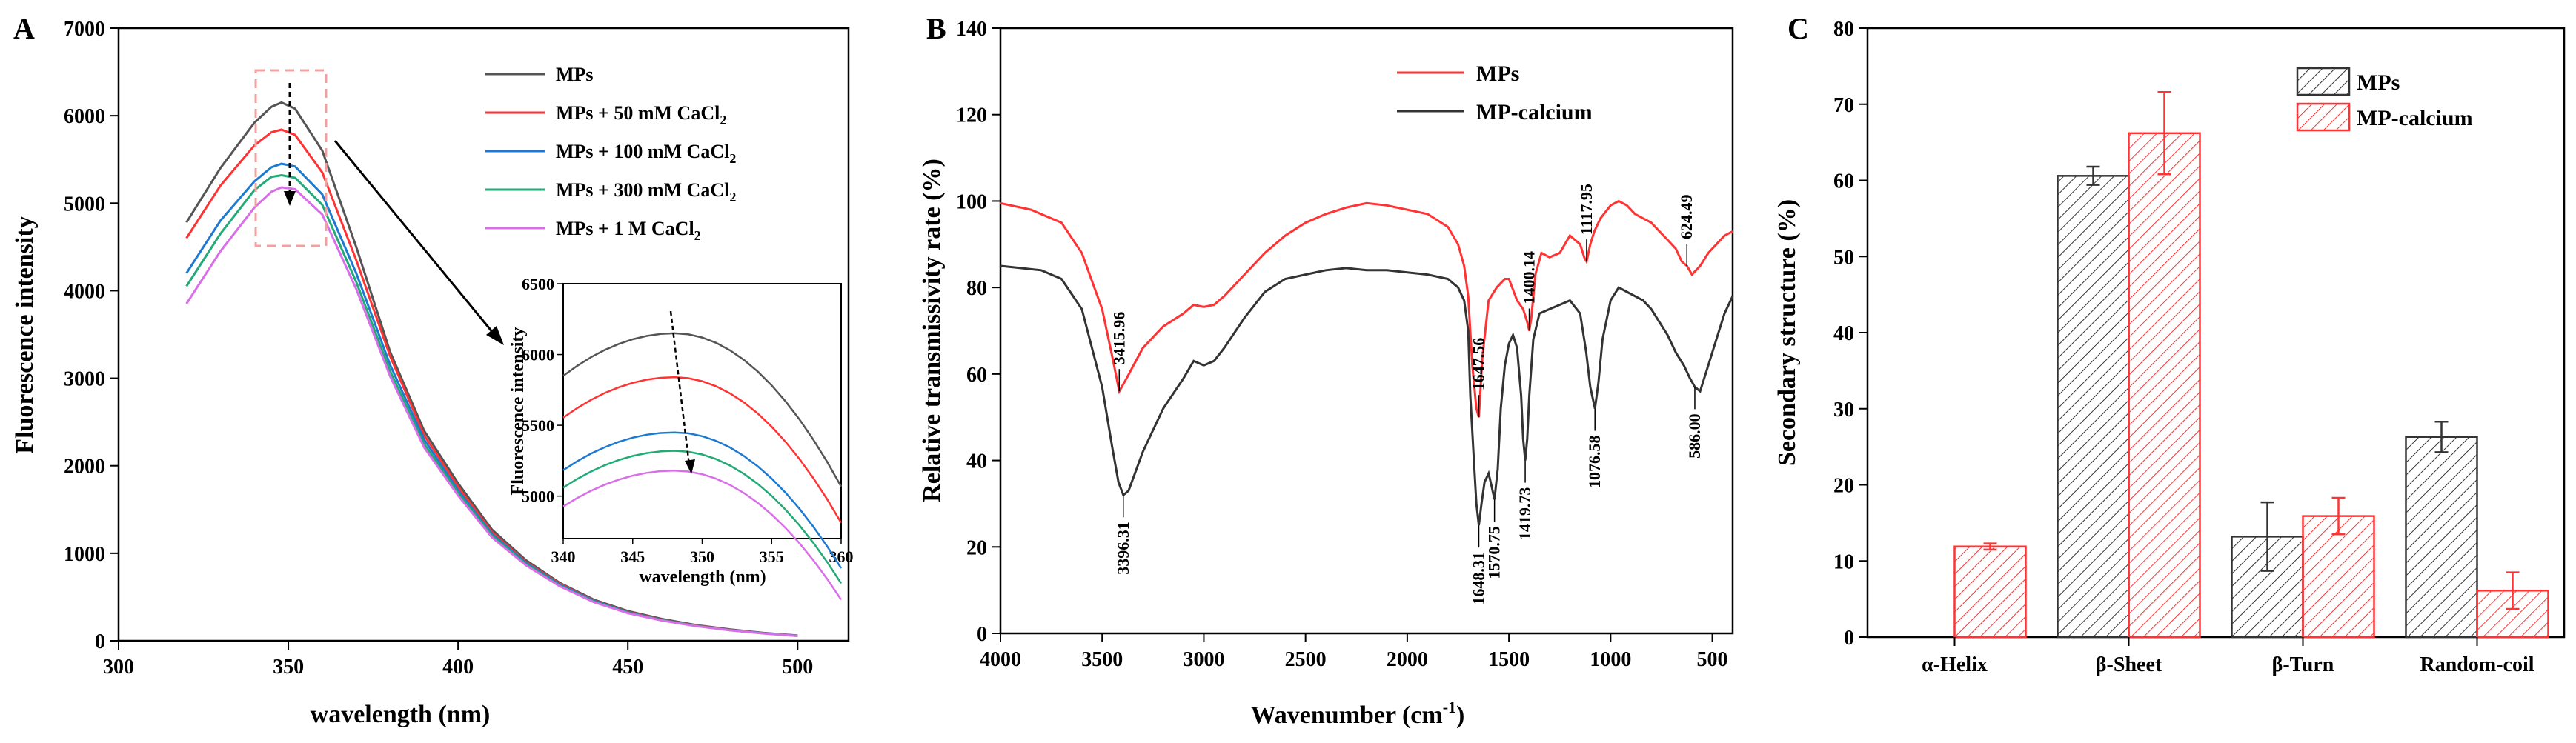 The image size is (2576, 743). I want to click on panel-a-x-axis: 300 350 400 450 500, so click(458, 660).